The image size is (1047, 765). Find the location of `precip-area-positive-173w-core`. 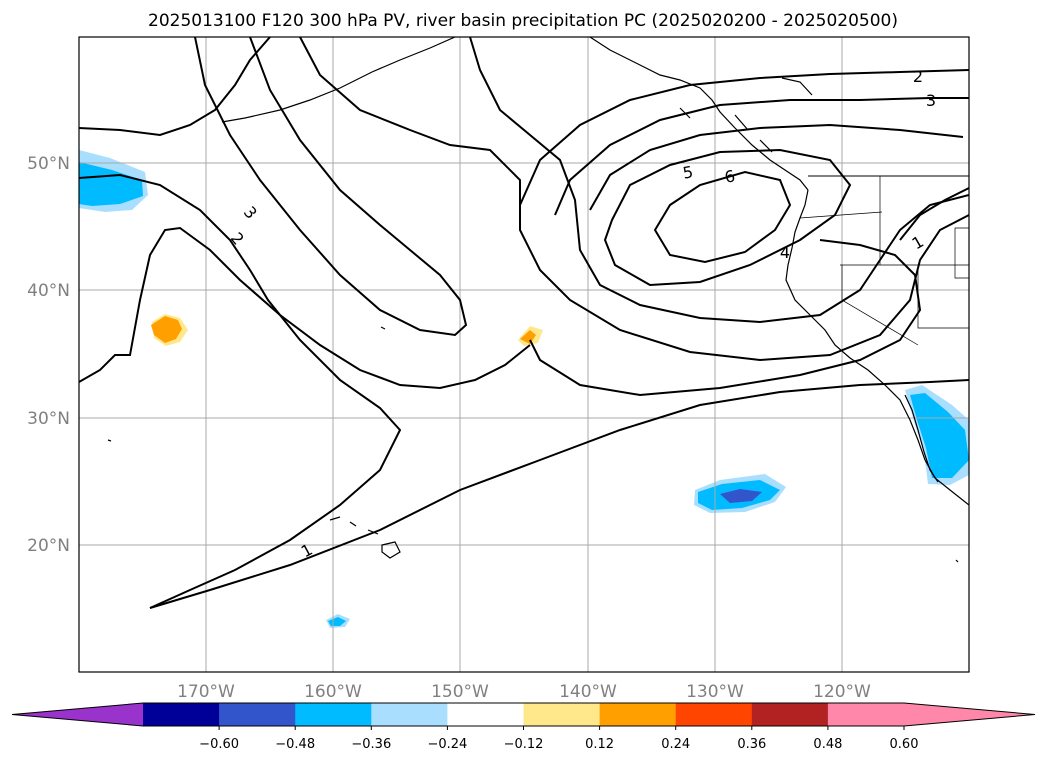

precip-area-positive-173w-core is located at coordinates (166, 329).